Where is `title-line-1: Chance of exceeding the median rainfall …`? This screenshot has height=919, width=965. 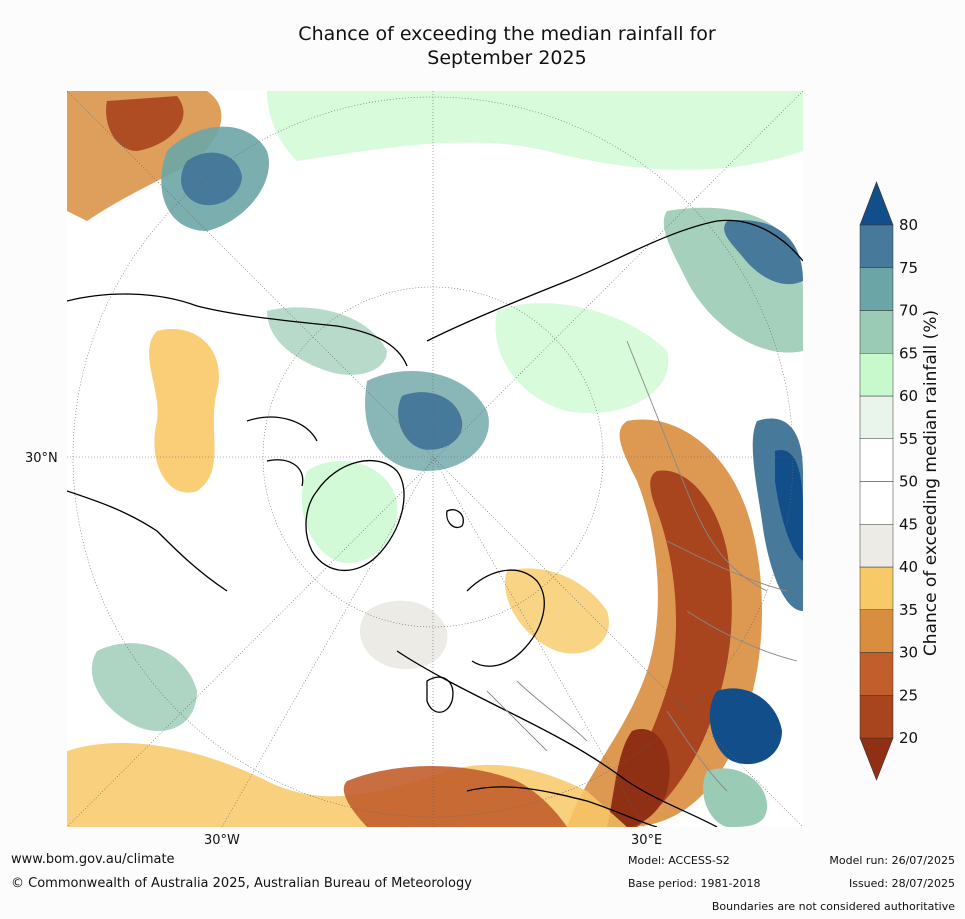
title-line-1: Chance of exceeding the median rainfall … is located at coordinates (507, 34).